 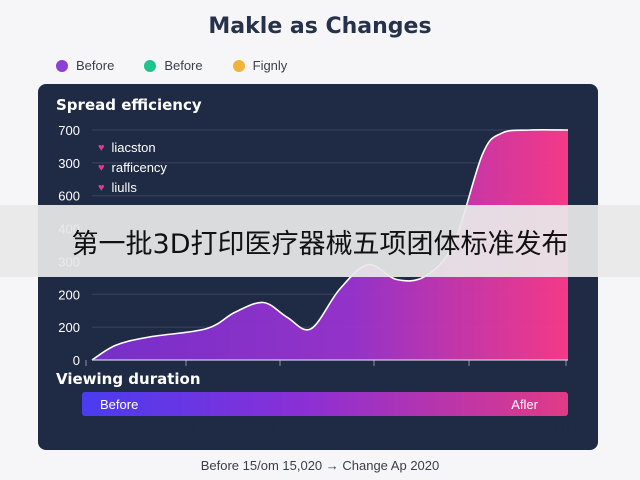 I want to click on inner-legend-item: ♥ liulls, so click(x=132, y=188).